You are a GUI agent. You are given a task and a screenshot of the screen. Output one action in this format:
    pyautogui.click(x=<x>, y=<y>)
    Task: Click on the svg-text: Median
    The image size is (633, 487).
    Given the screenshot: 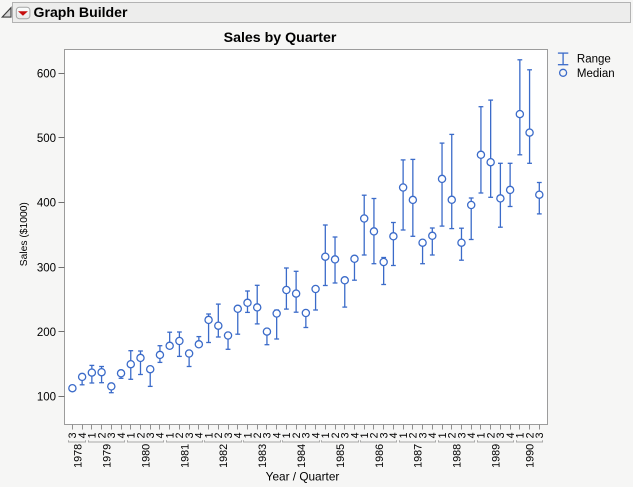 What is the action you would take?
    pyautogui.click(x=596, y=74)
    